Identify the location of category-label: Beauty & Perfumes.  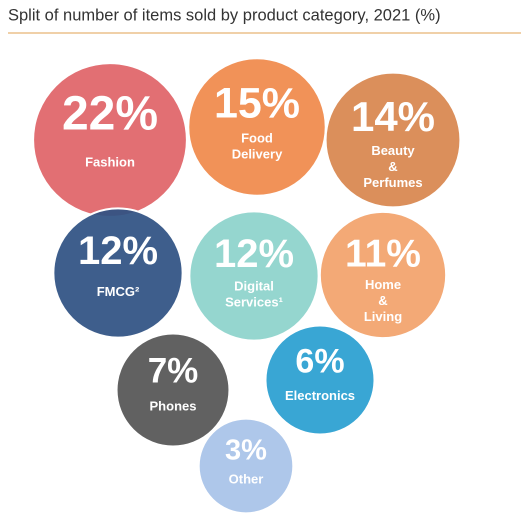
(392, 167).